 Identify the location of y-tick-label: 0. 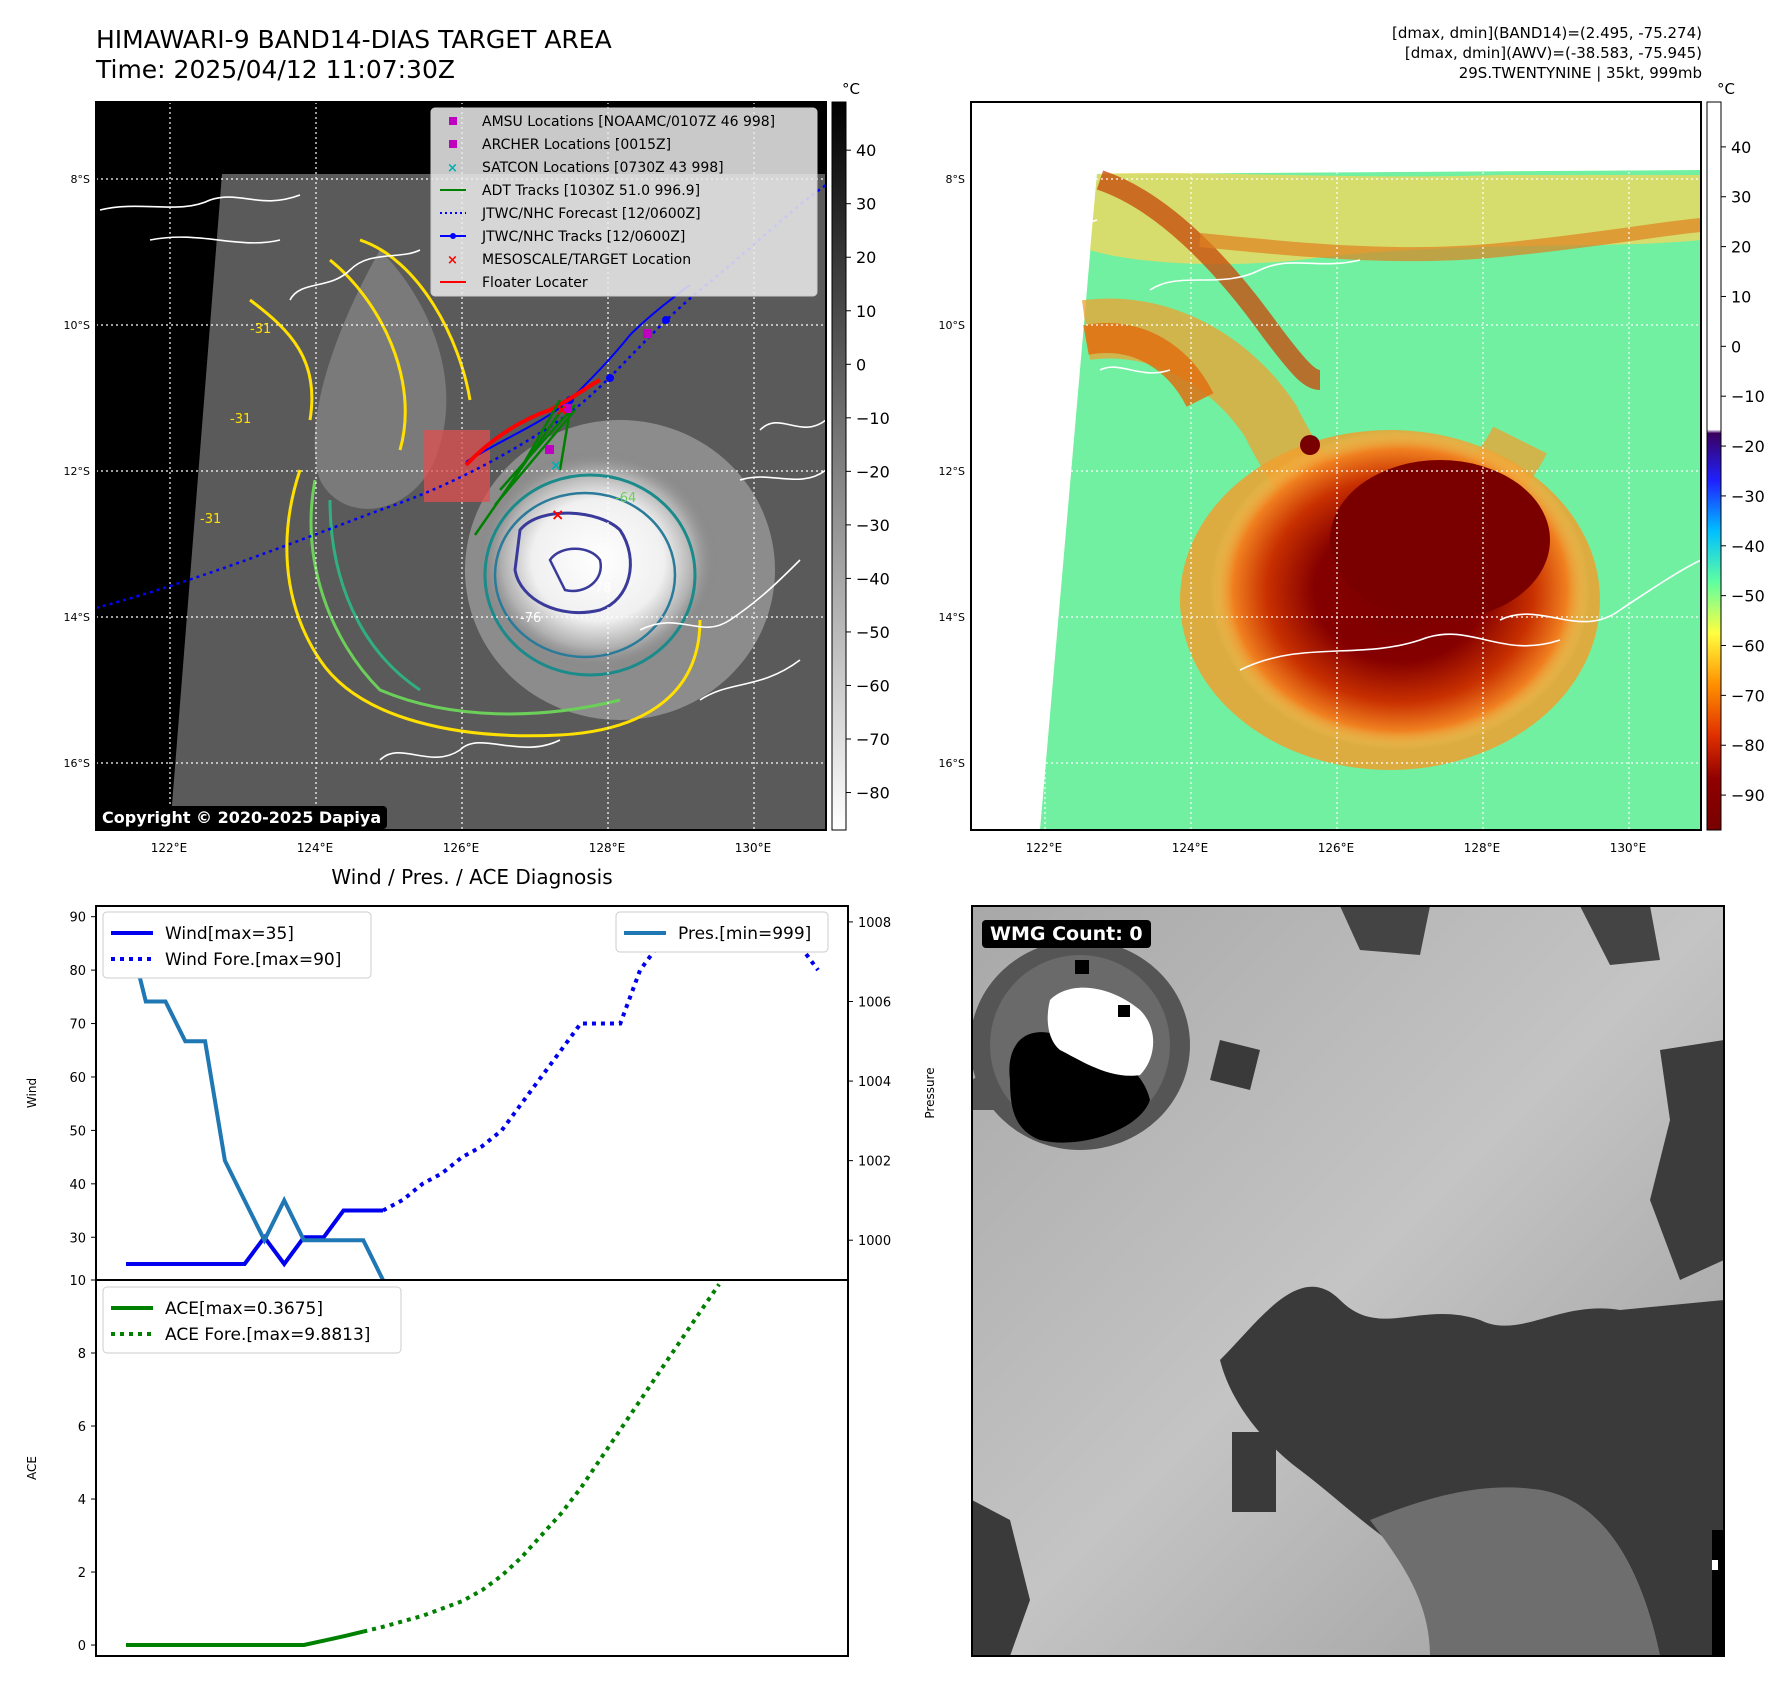
(82, 1646).